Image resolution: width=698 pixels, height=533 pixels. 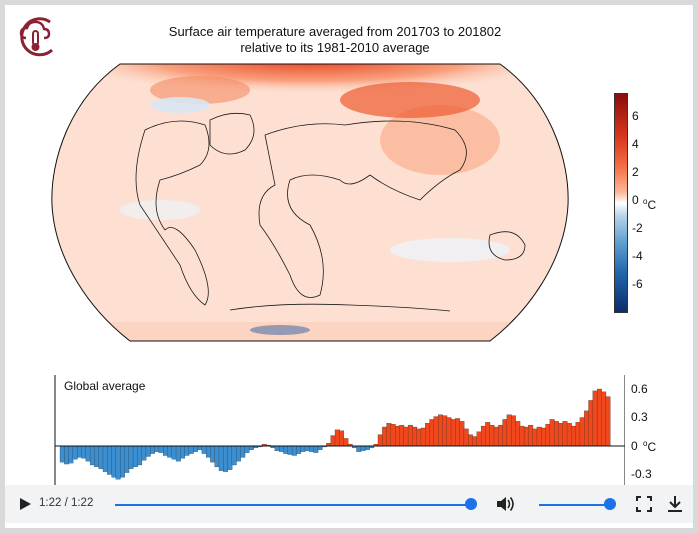 I want to click on colorbar-tick: 0, so click(x=635, y=200).